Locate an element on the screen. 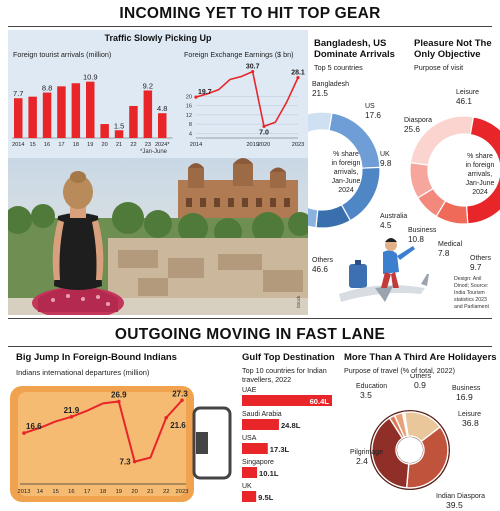  destination-value: 10.1L is located at coordinates (269, 473).